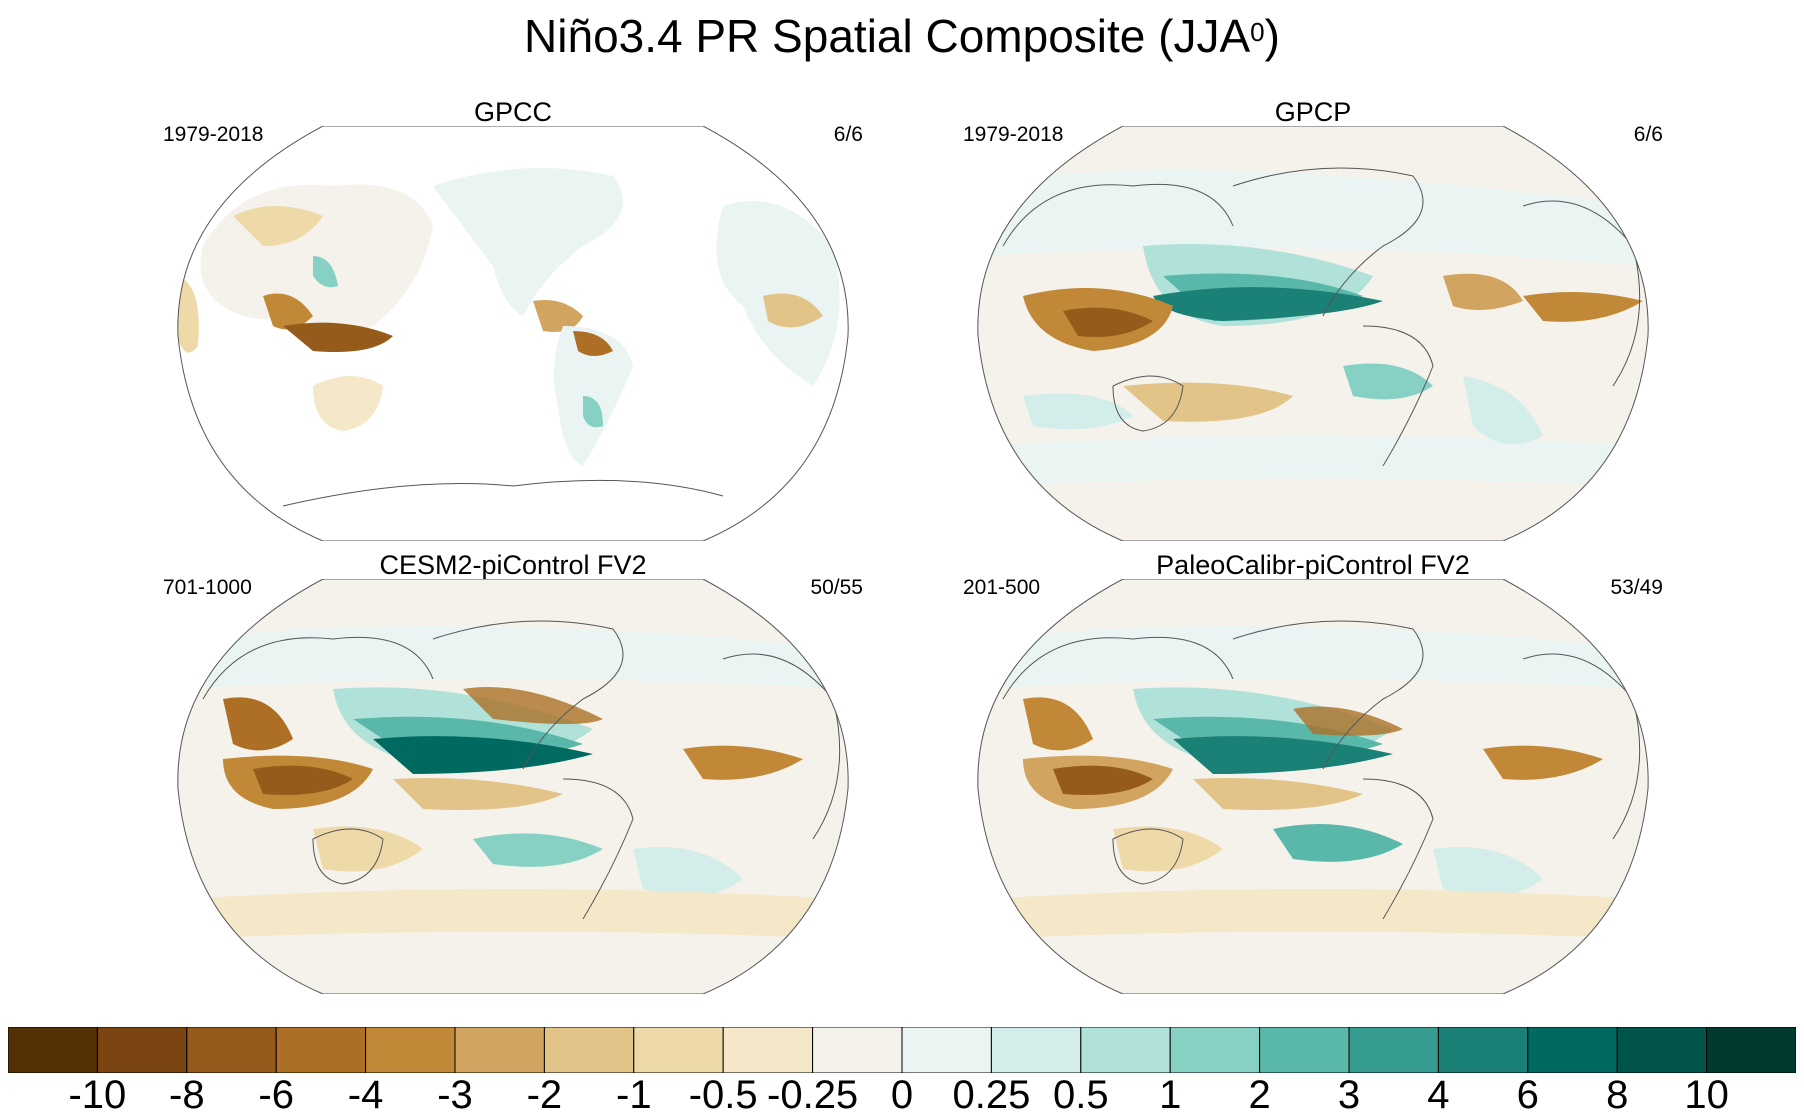 The image size is (1804, 1118). What do you see at coordinates (512, 112) in the screenshot?
I see `panel-title: GPCC` at bounding box center [512, 112].